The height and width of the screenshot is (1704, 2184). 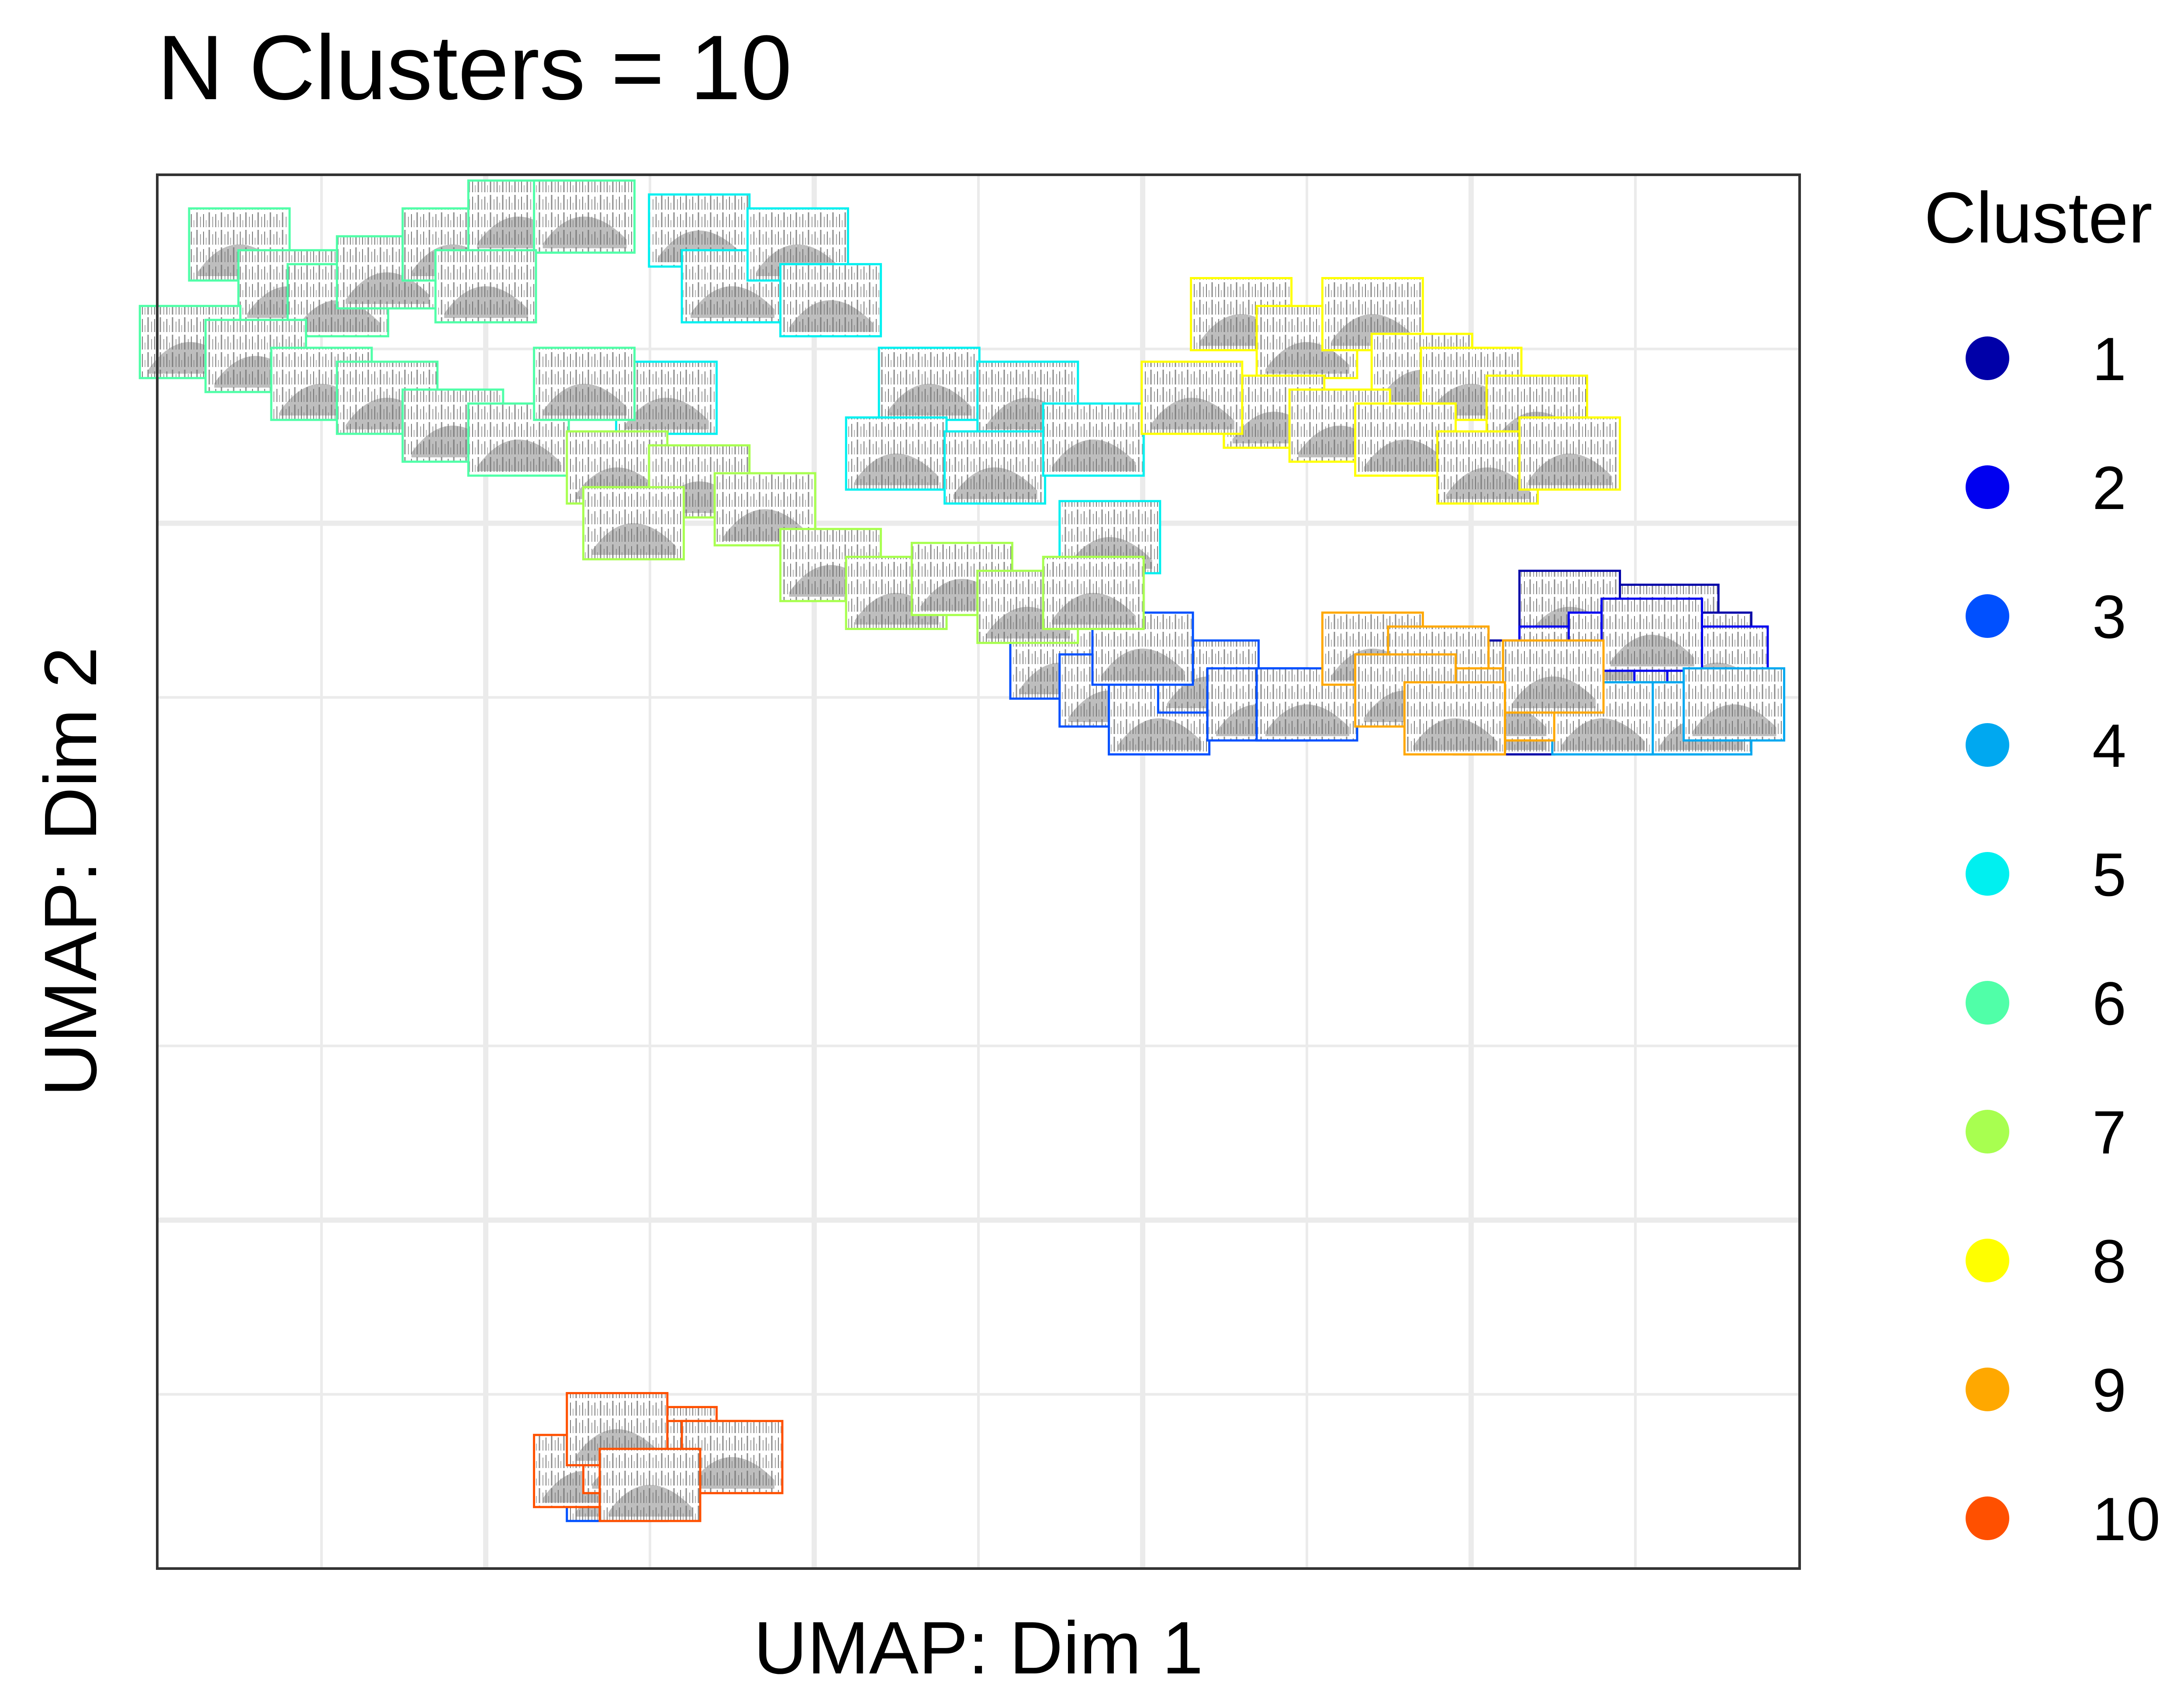 What do you see at coordinates (978, 1648) in the screenshot?
I see `x-axis-label: UMAP: Dim 1` at bounding box center [978, 1648].